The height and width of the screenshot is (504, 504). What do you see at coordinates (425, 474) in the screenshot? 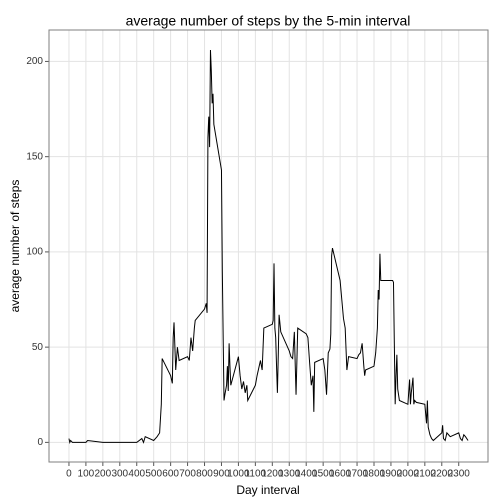
I see `x-tick-label: 2100` at bounding box center [425, 474].